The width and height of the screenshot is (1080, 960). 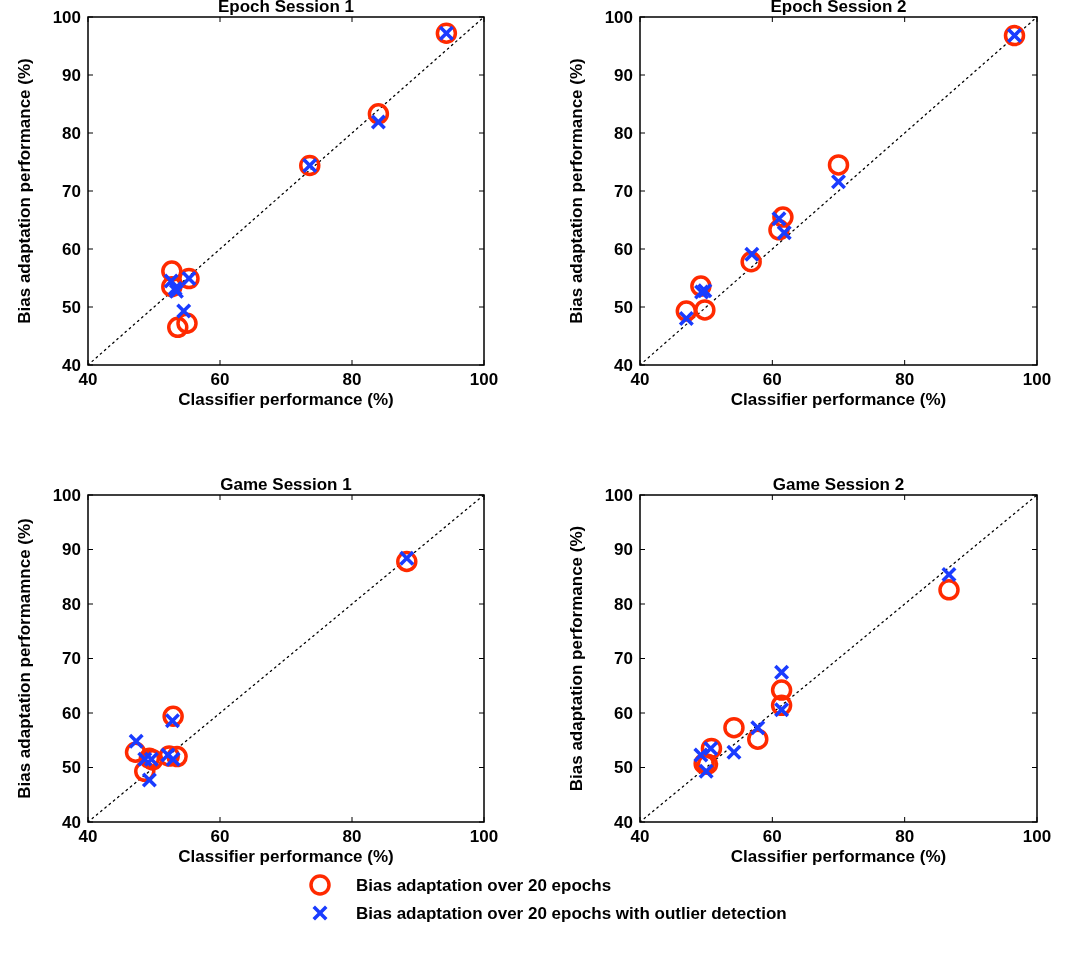 I want to click on y-axis-title: Bias adaptation performamnce (%), so click(x=24, y=658).